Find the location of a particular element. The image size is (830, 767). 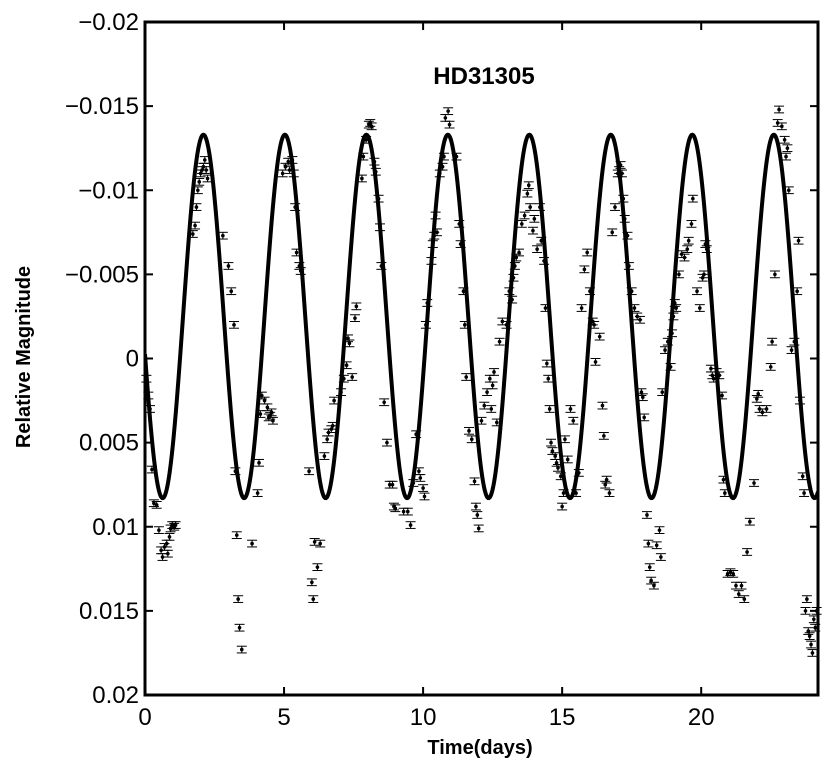

x-tick-label: 15 is located at coordinates (562, 717).